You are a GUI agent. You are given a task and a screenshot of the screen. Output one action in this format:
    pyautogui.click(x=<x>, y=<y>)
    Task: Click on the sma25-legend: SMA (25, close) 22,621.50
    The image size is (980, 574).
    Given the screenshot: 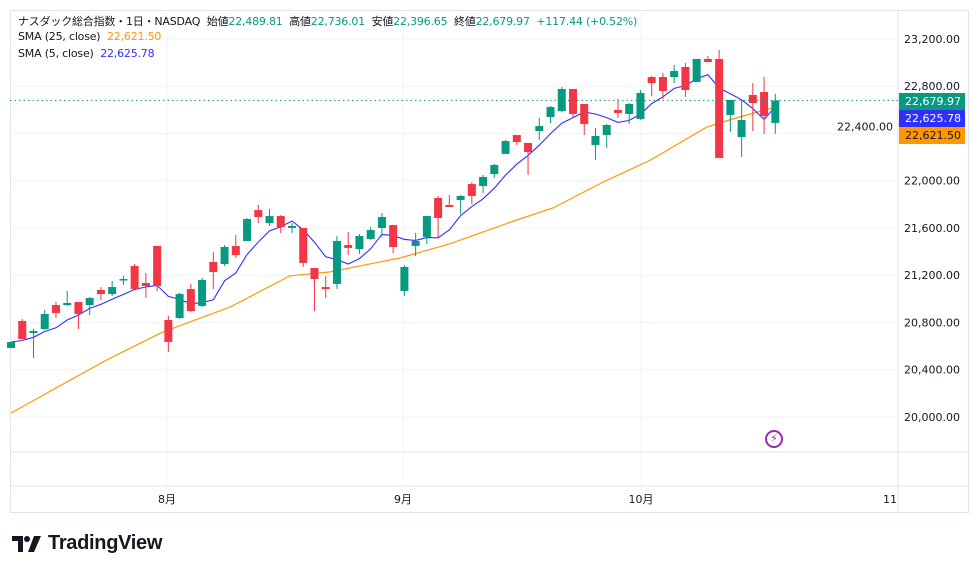 What is the action you would take?
    pyautogui.click(x=89, y=36)
    